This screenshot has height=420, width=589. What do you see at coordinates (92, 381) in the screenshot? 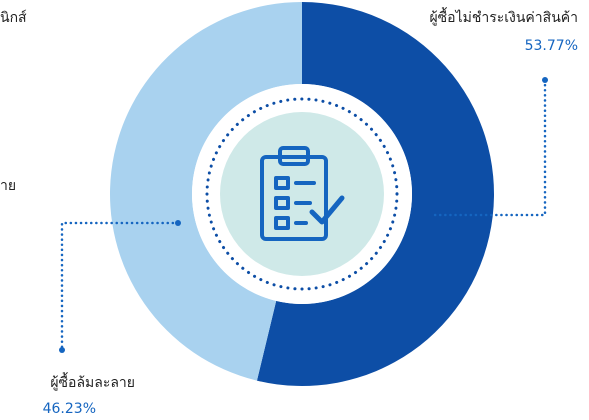
I see `slice-label: ผู้ซื้อล้มละลาย` at bounding box center [92, 381].